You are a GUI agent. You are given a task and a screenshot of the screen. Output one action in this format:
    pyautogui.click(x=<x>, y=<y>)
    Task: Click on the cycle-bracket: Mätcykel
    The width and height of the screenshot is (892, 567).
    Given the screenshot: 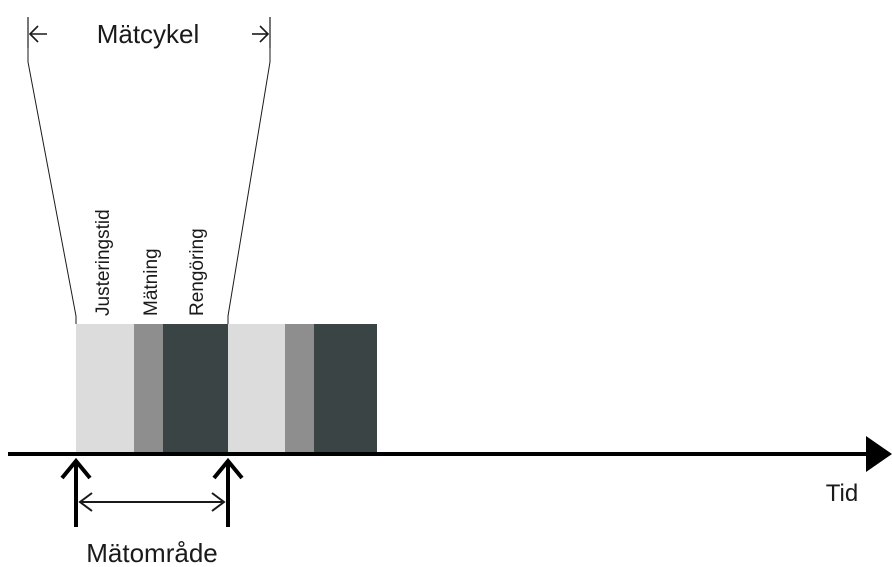 What is the action you would take?
    pyautogui.click(x=149, y=33)
    